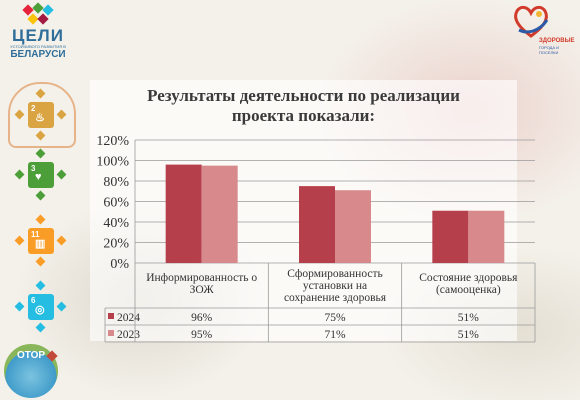 The image size is (580, 400). Describe the element at coordinates (303, 95) in the screenshot. I see `chart-title-line: Результаты деятельности по реализации` at that location.